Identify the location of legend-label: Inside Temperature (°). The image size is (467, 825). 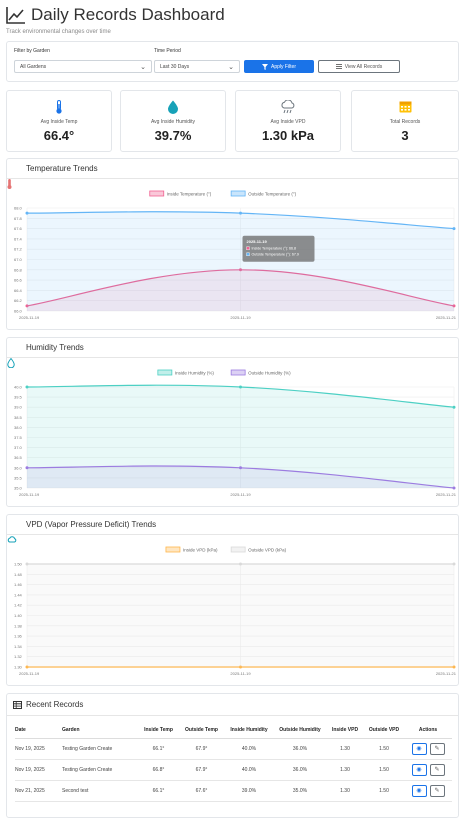
(189, 194).